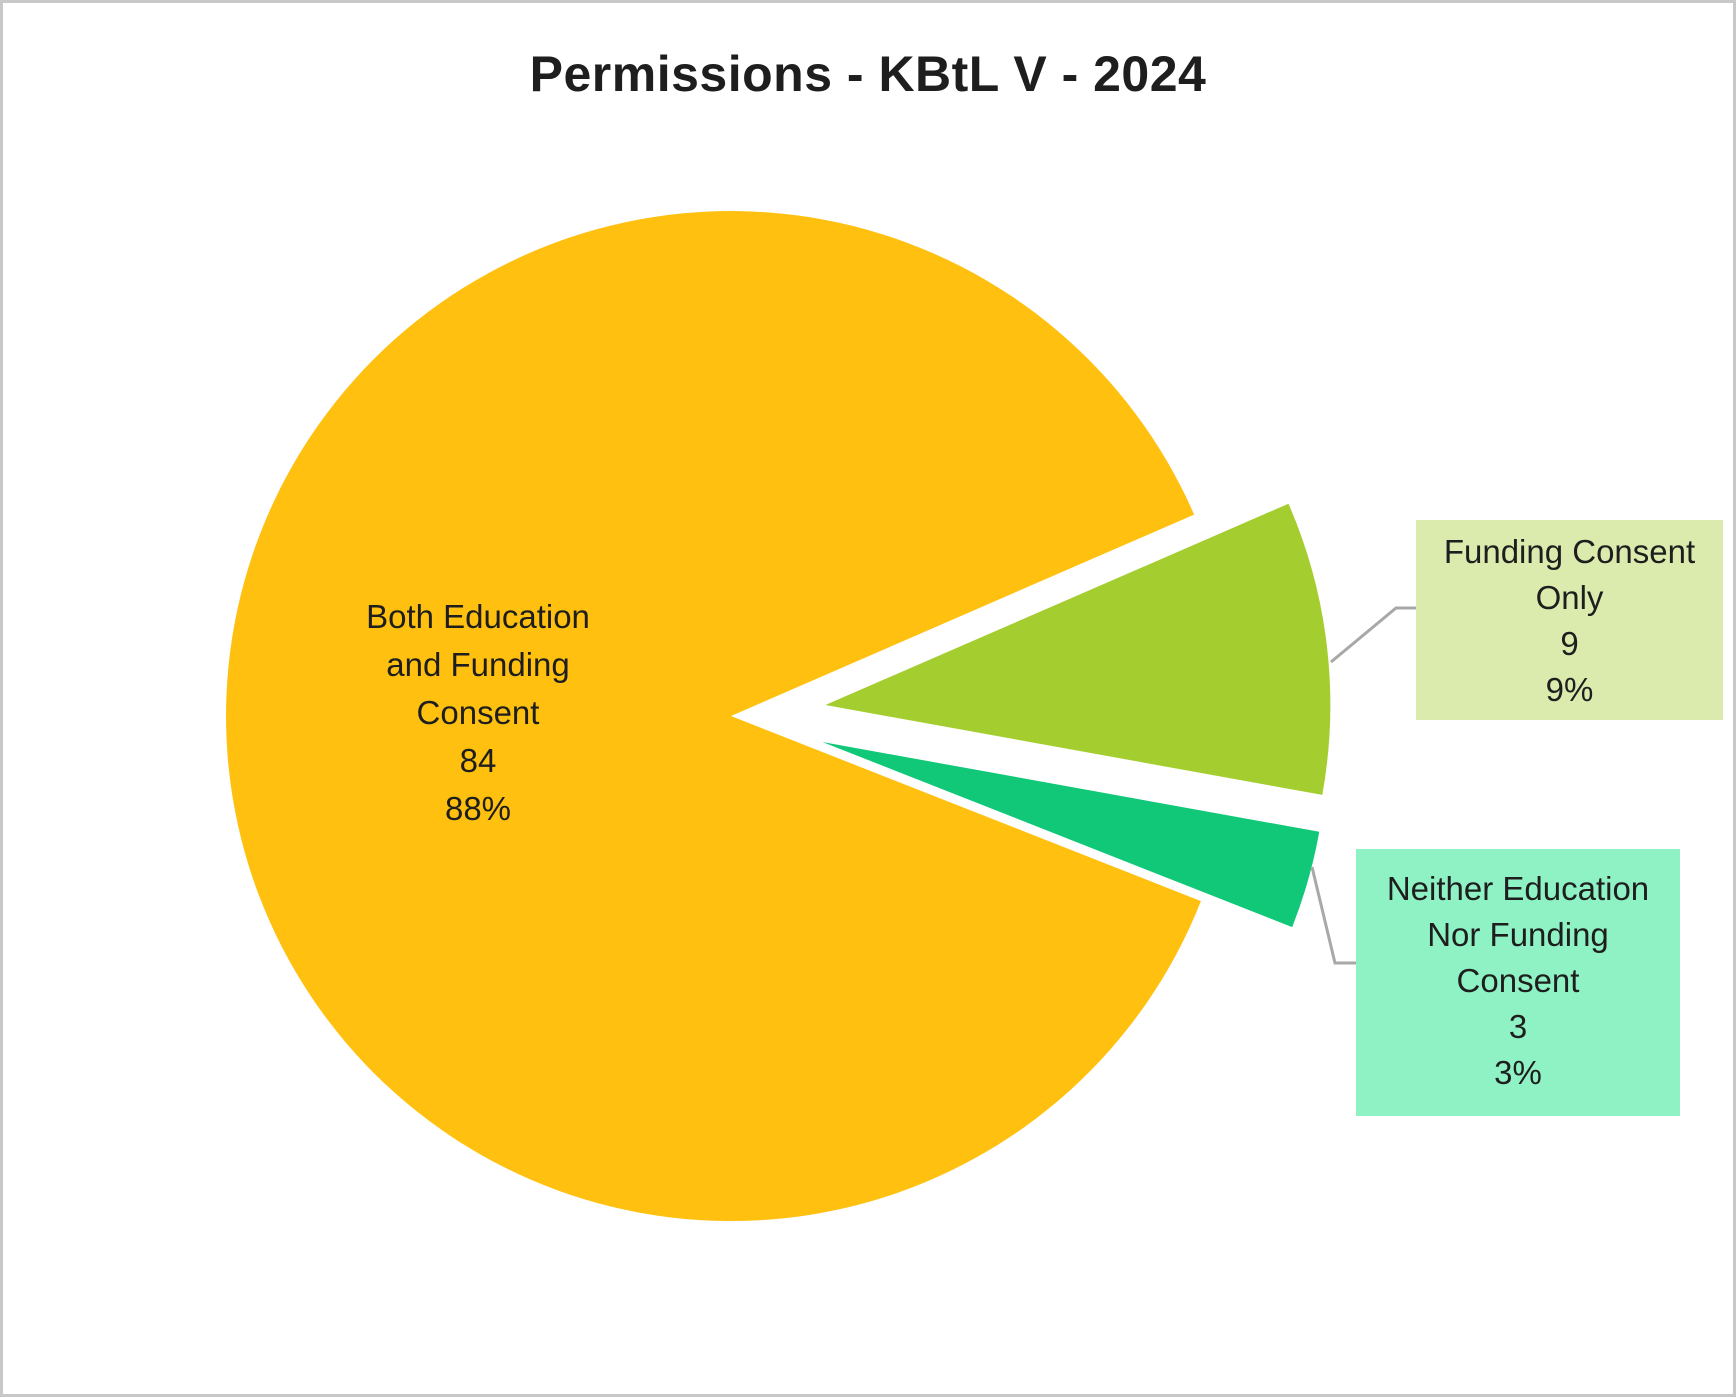 This screenshot has height=1397, width=1736. I want to click on data-label-callout-funding-consent-only: Funding Consent Only 9 9%, so click(1569, 620).